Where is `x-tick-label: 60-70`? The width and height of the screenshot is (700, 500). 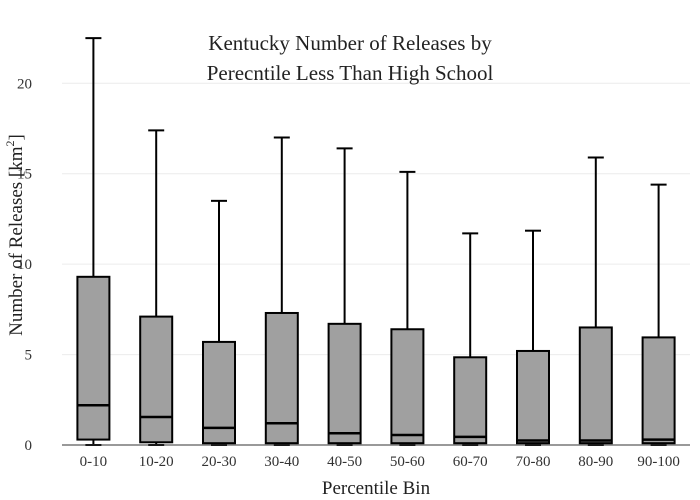 x-tick-label: 60-70 is located at coordinates (470, 462).